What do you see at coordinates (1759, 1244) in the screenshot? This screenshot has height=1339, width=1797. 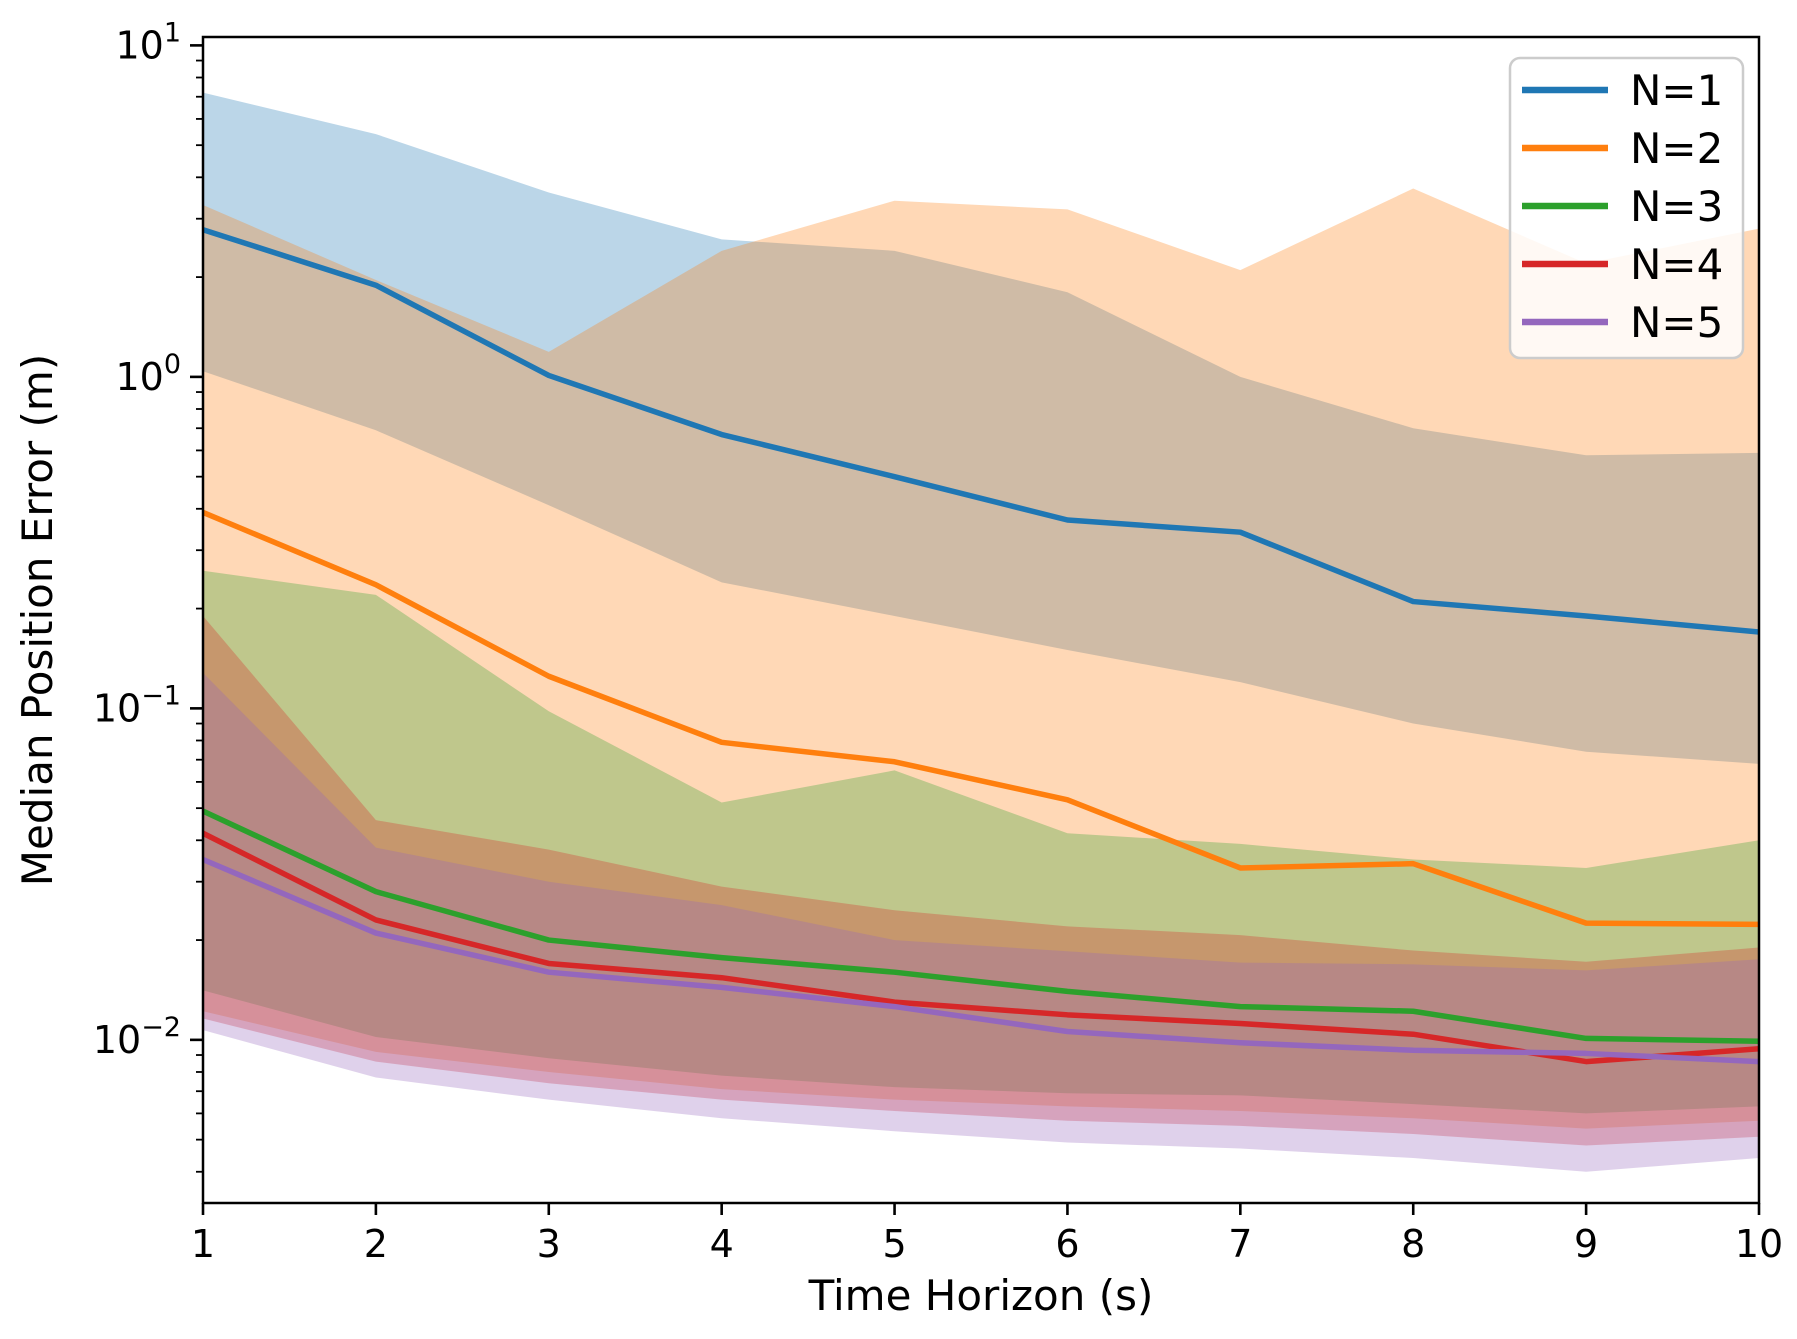 I see `x-tick-label: 10` at bounding box center [1759, 1244].